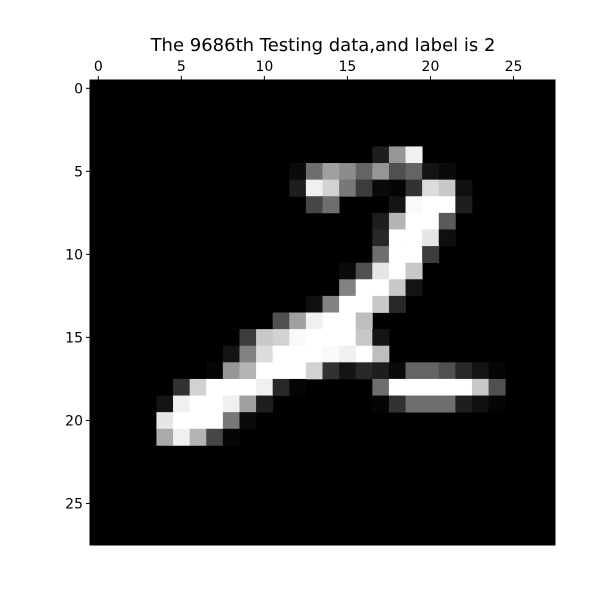 Image resolution: width=600 pixels, height=600 pixels. What do you see at coordinates (78, 89) in the screenshot?
I see `y-tick-label: 0` at bounding box center [78, 89].